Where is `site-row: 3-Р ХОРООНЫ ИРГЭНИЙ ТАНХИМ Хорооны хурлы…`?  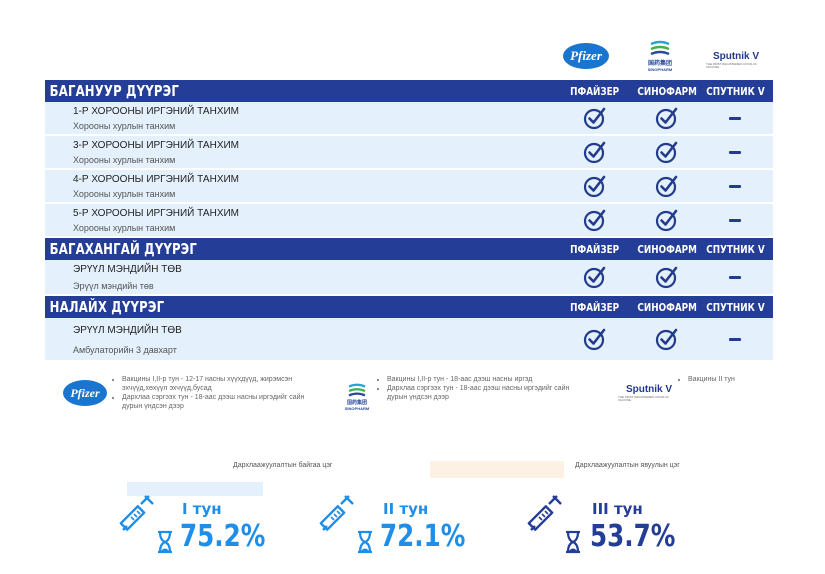
site-row: 3-Р ХОРООНЫ ИРГЭНИЙ ТАНХИМ Хорооны хурлы… is located at coordinates (409, 153).